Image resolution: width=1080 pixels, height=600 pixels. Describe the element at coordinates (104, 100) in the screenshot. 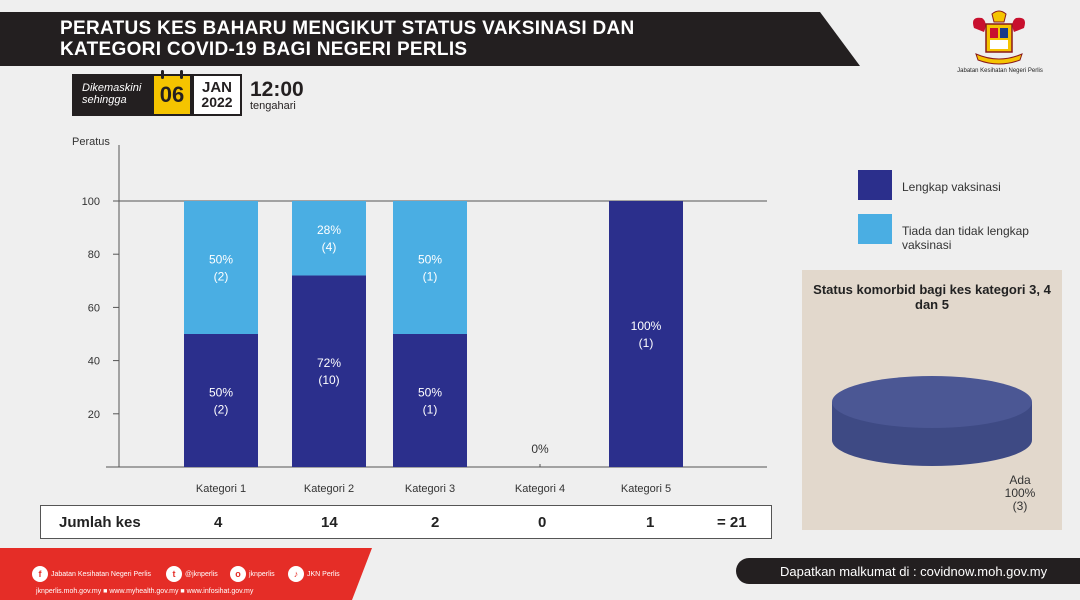

I see `update-prefix-line2: sehingga` at that location.